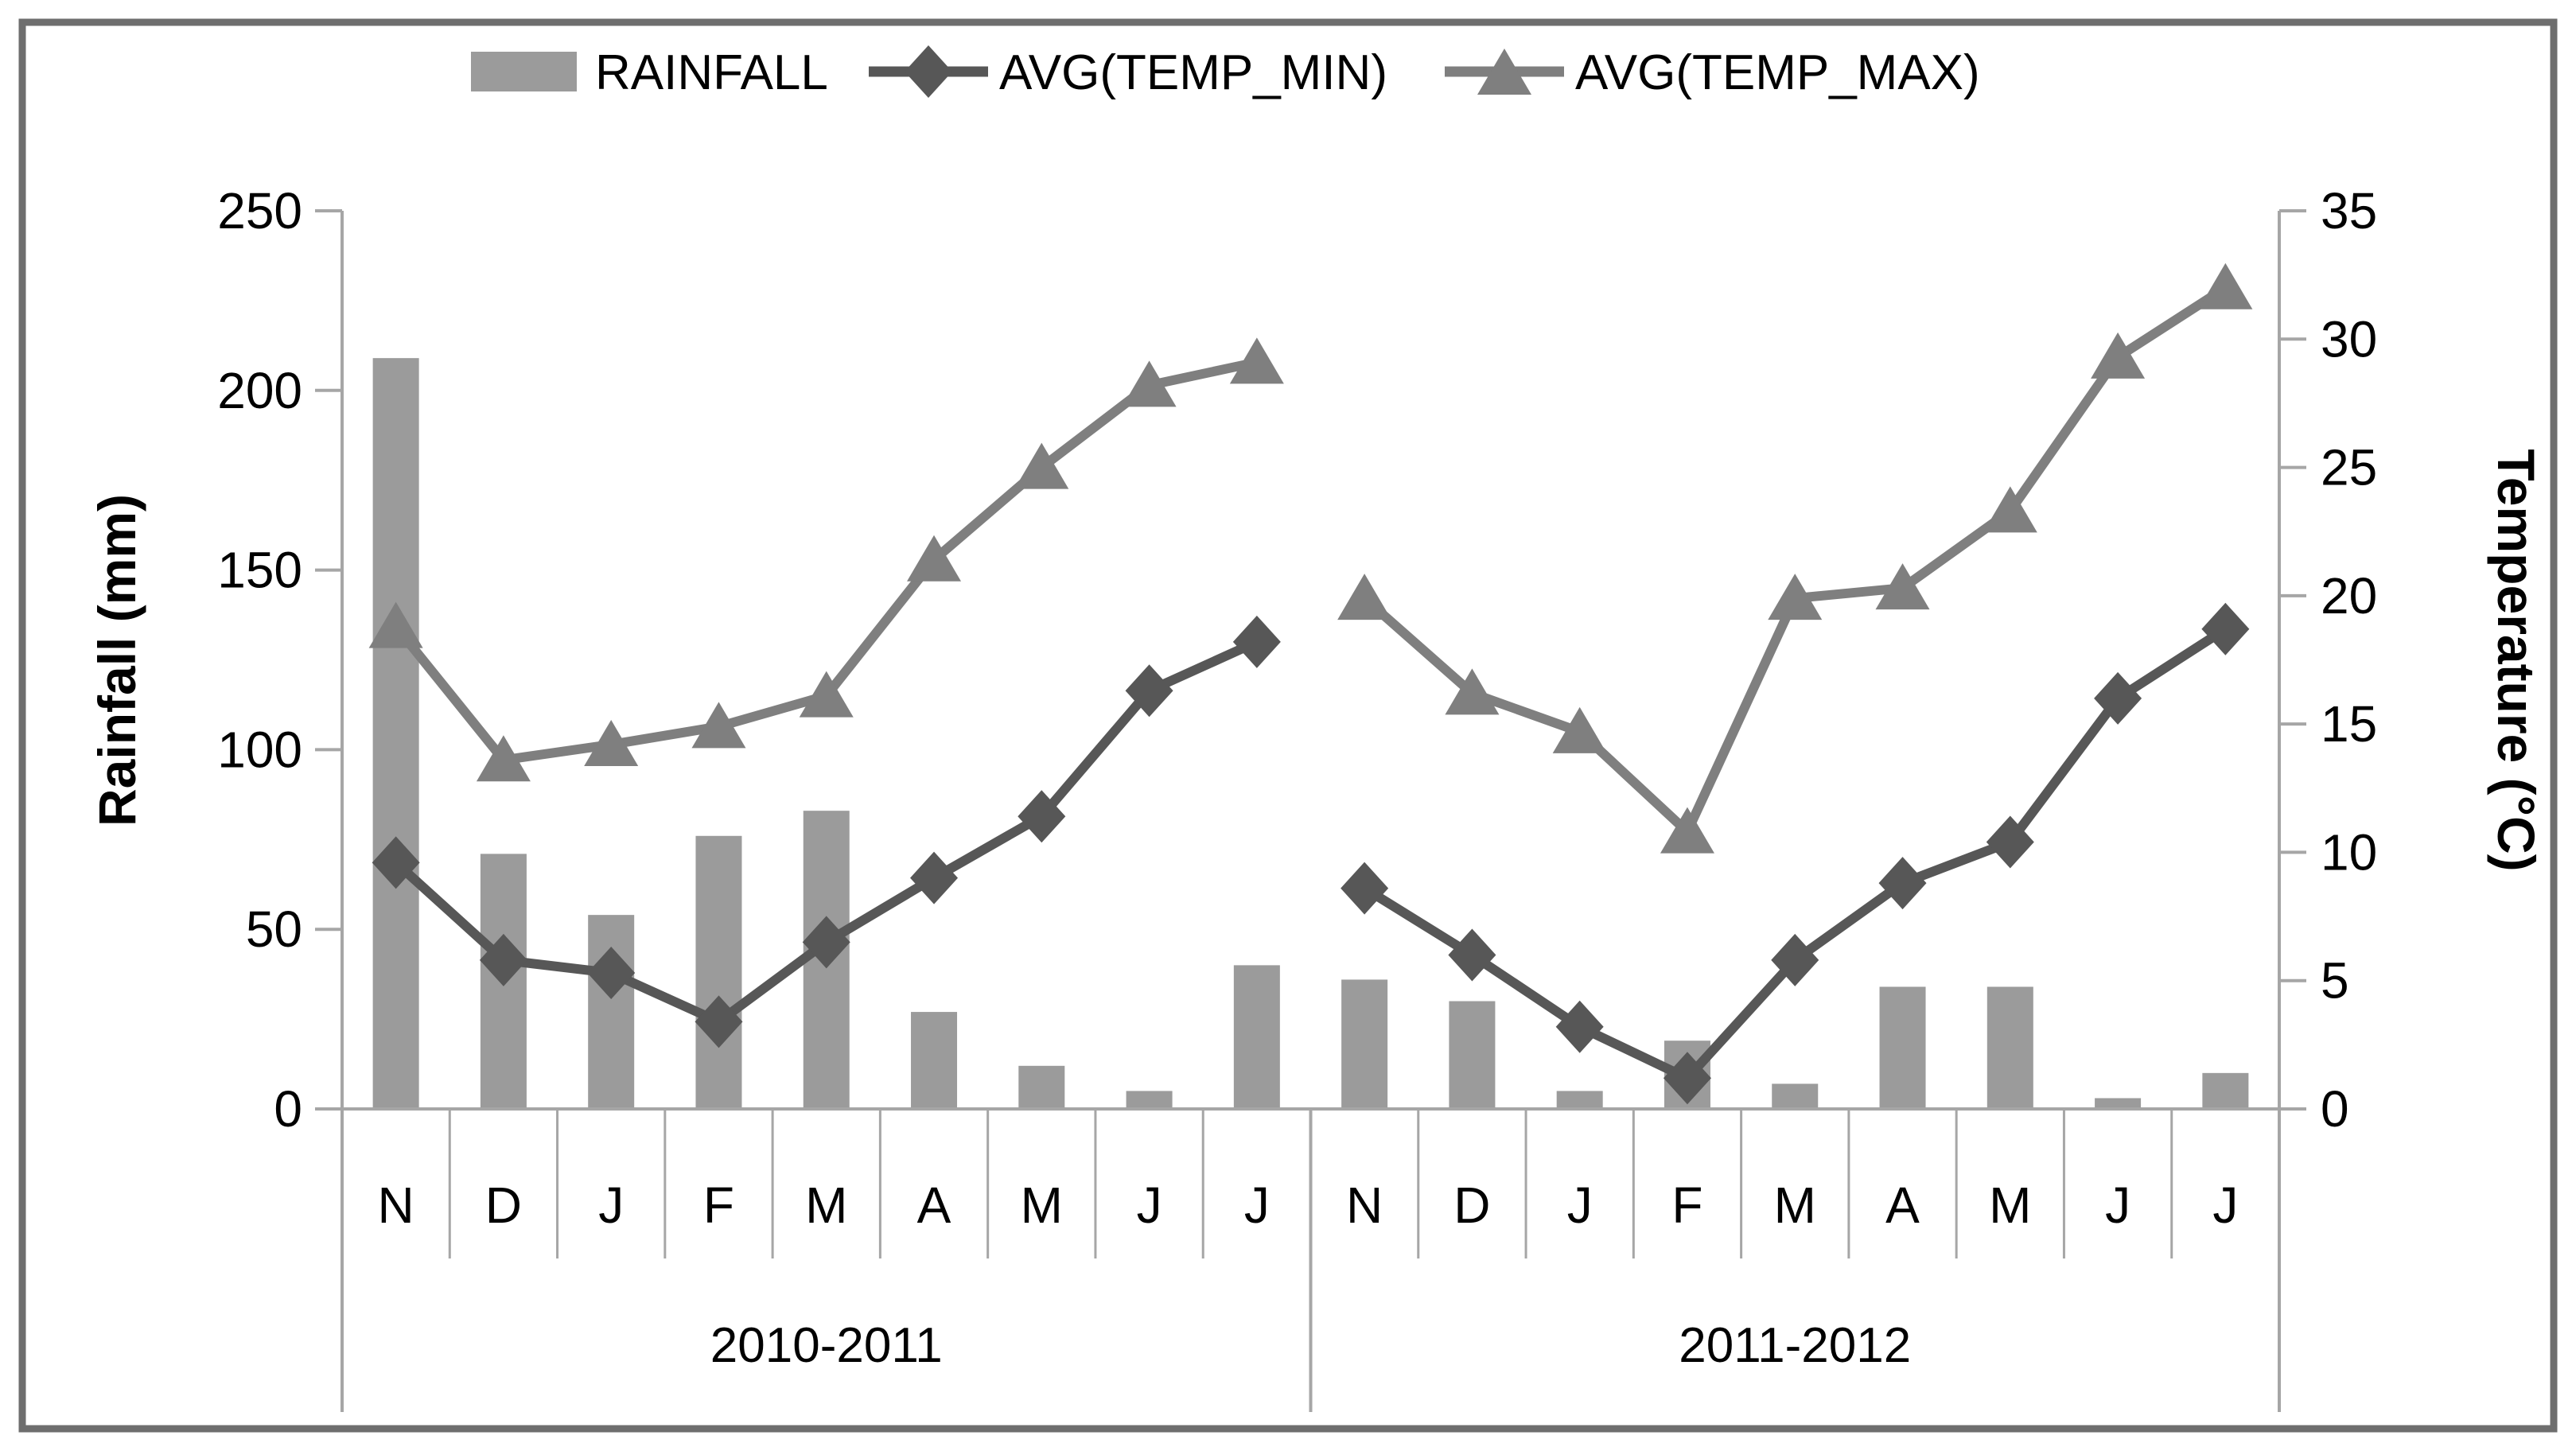  What do you see at coordinates (2335, 1109) in the screenshot?
I see `right-axis-tick-label: 0` at bounding box center [2335, 1109].